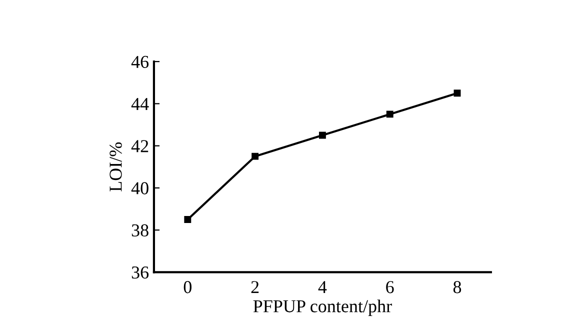 This screenshot has height=324, width=581. I want to click on x-tick-label: 2, so click(255, 287).